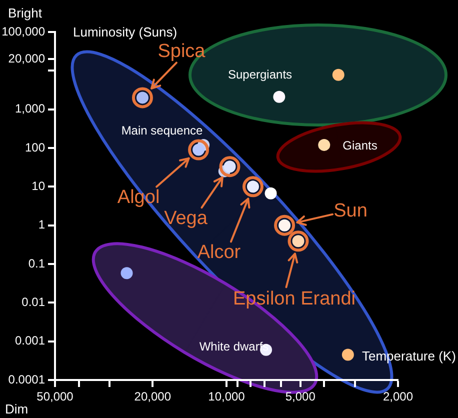 The image size is (458, 418). What do you see at coordinates (35, 147) in the screenshot?
I see `y-tick-label: 100` at bounding box center [35, 147].